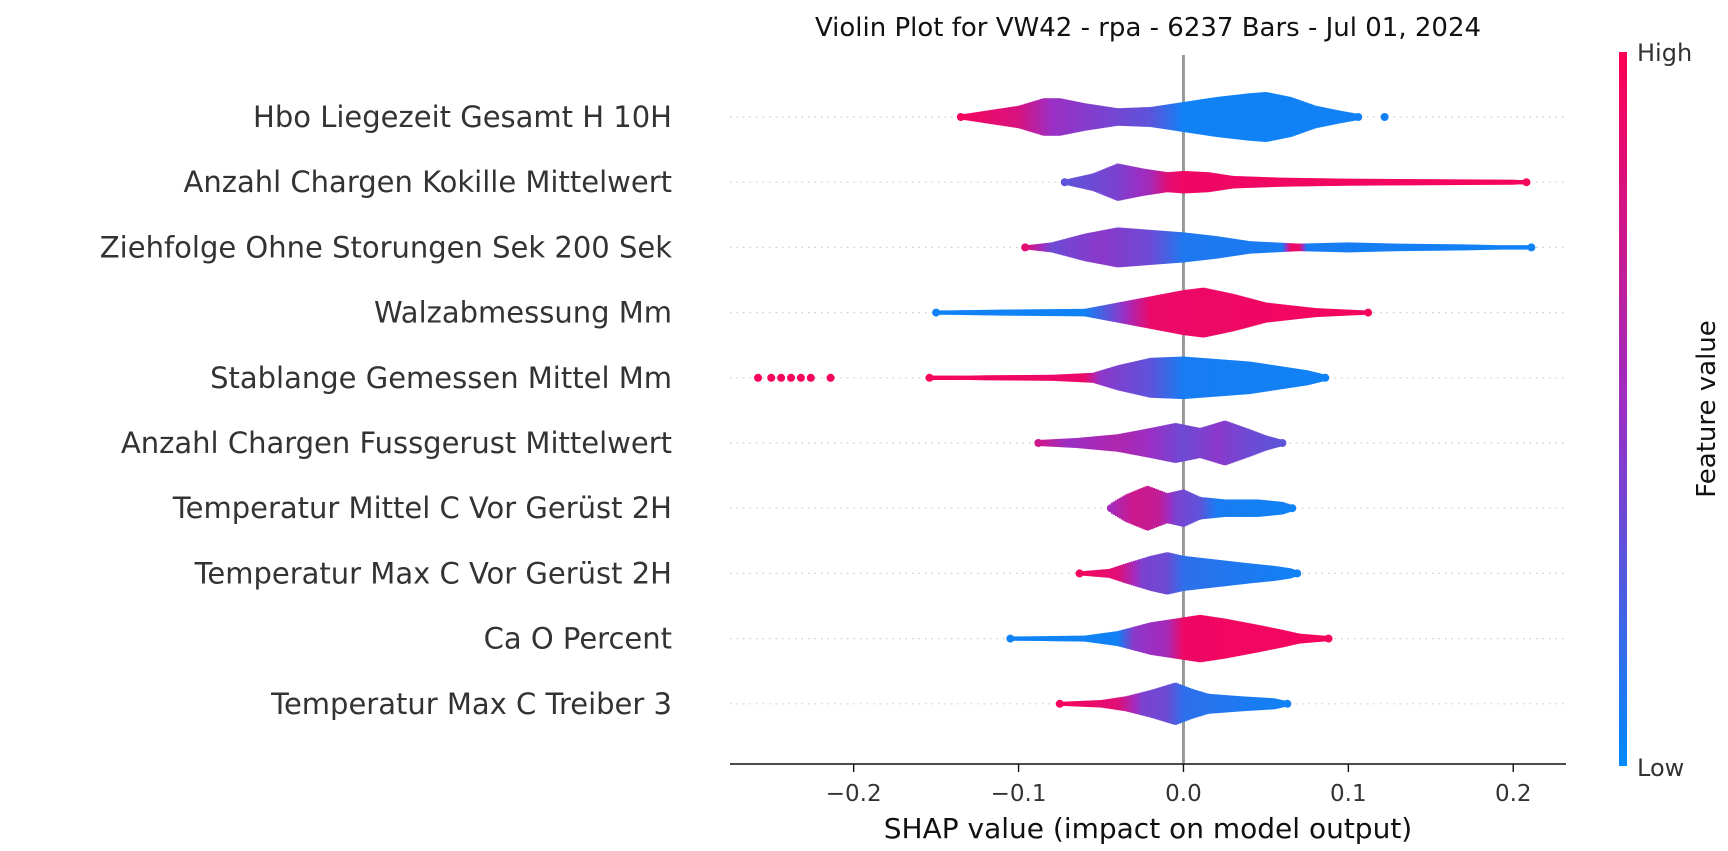 The width and height of the screenshot is (1728, 851). What do you see at coordinates (1348, 794) in the screenshot?
I see `x-tick-label: 0.1` at bounding box center [1348, 794].